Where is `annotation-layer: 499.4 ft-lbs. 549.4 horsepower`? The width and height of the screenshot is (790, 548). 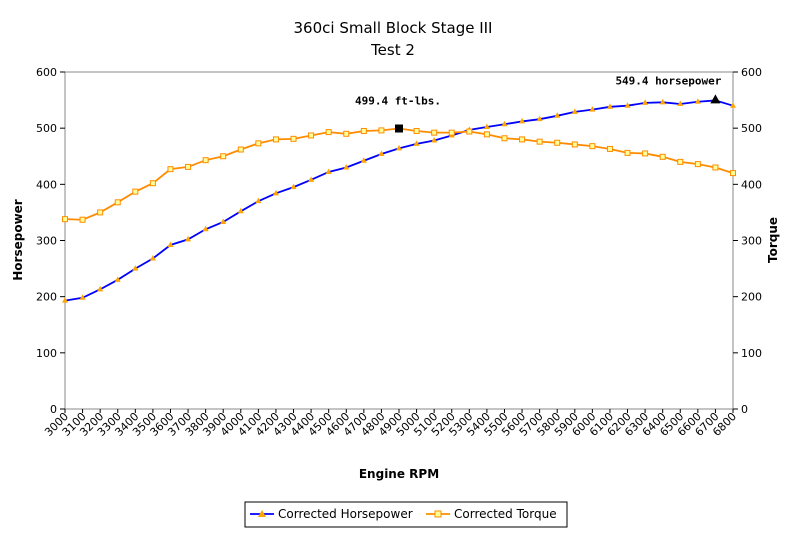 annotation-layer: 499.4 ft-lbs. 549.4 horsepower is located at coordinates (538, 103).